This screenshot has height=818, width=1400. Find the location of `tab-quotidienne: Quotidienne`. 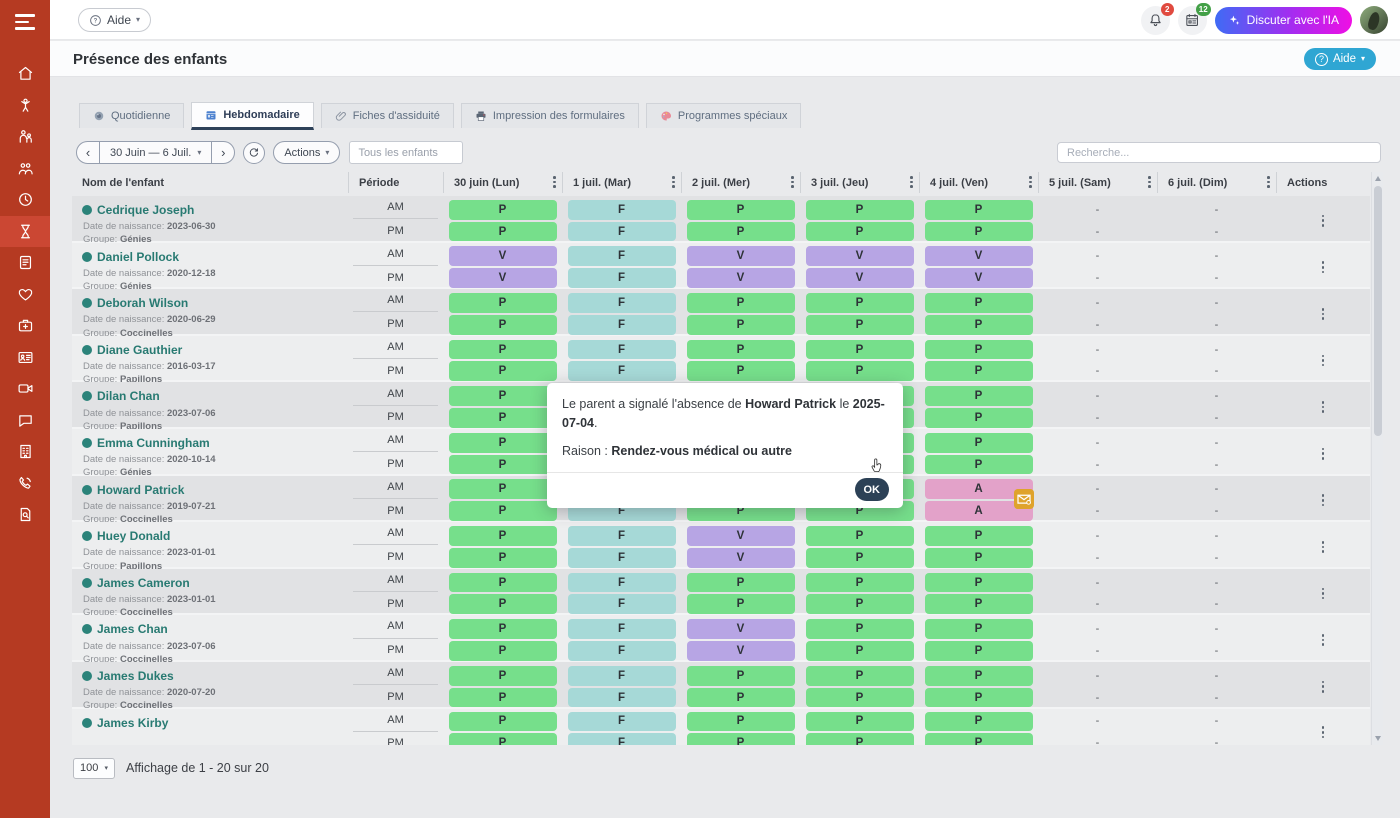

tab-quotidienne: Quotidienne is located at coordinates (132, 115).